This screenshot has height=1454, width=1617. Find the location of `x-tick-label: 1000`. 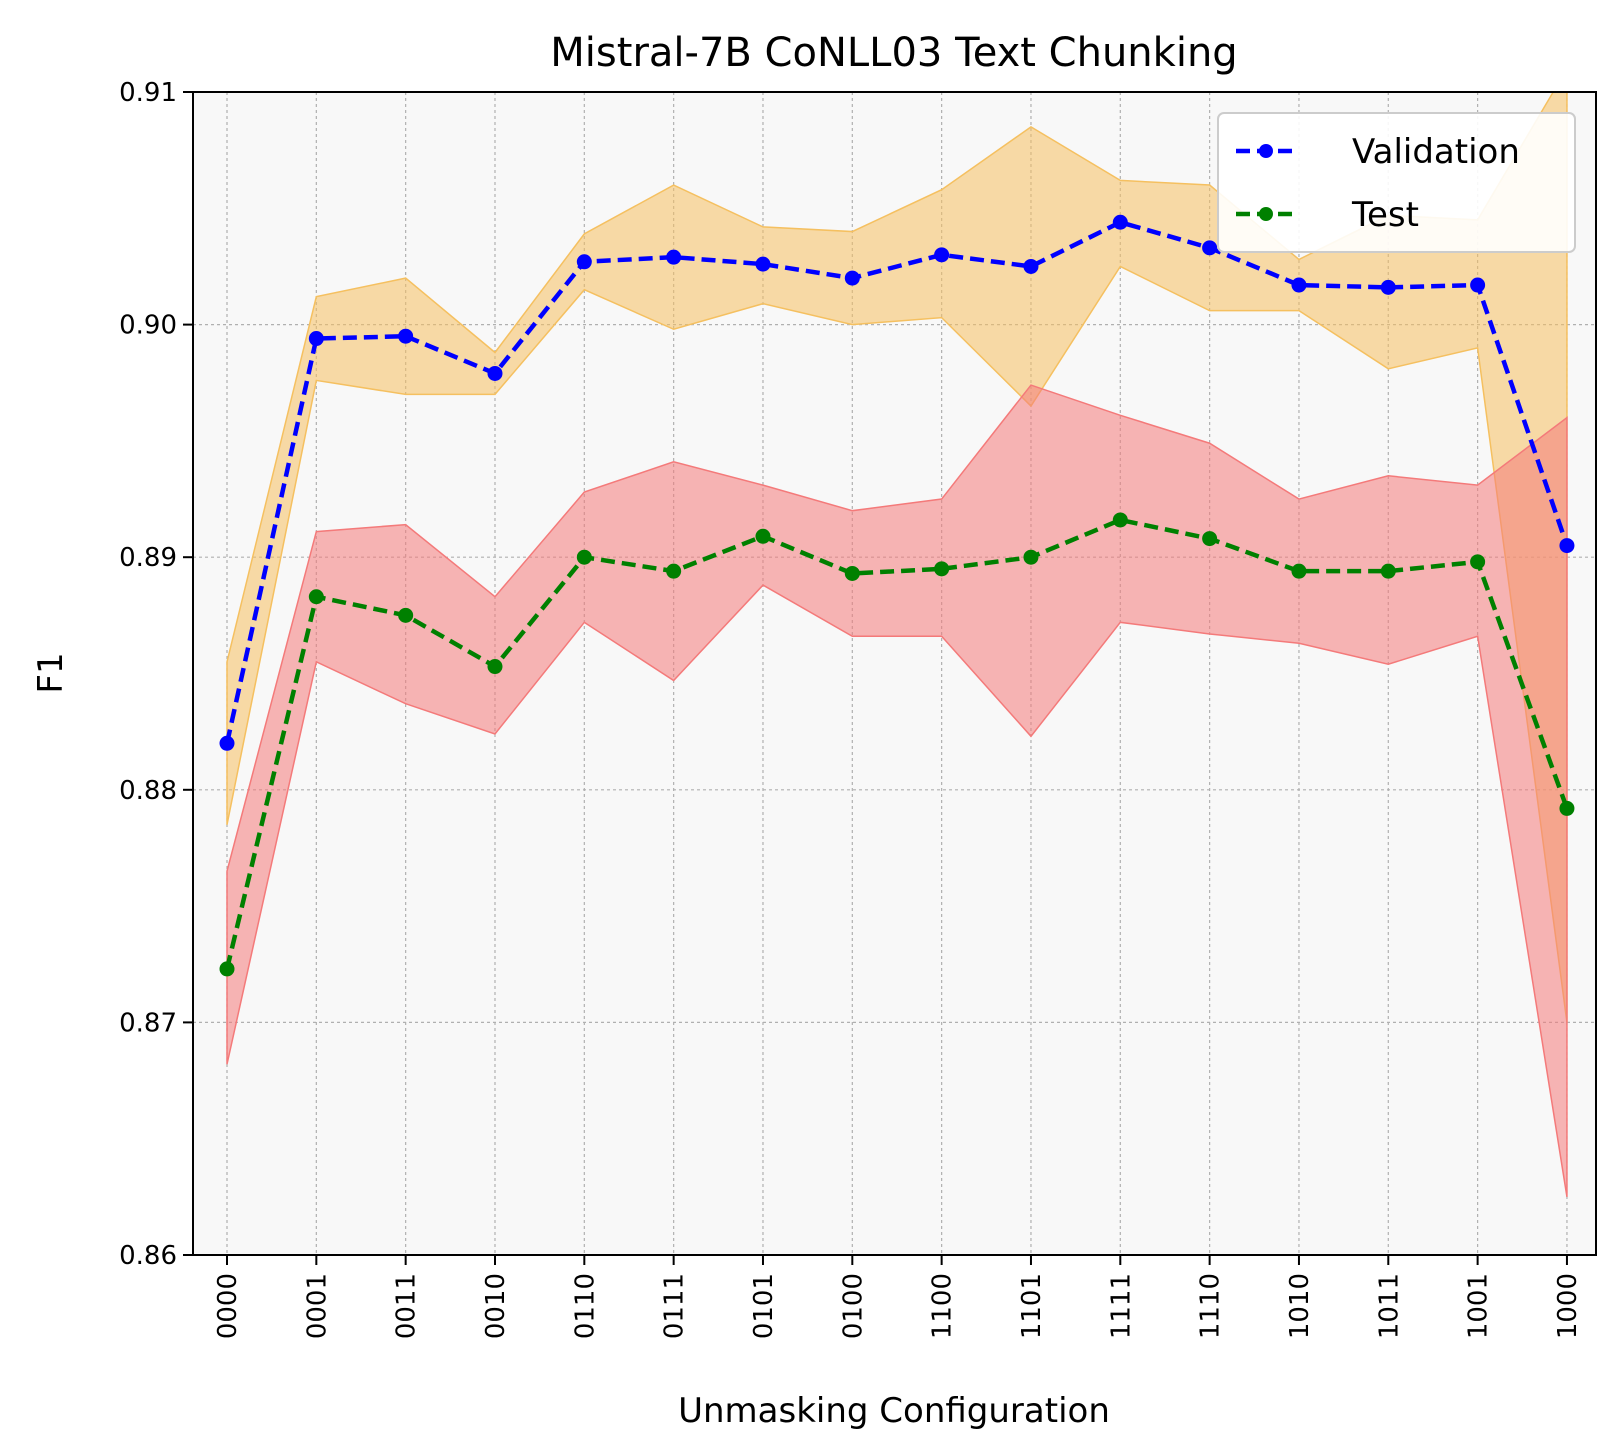

x-tick-label: 1000 is located at coordinates (1568, 1306).